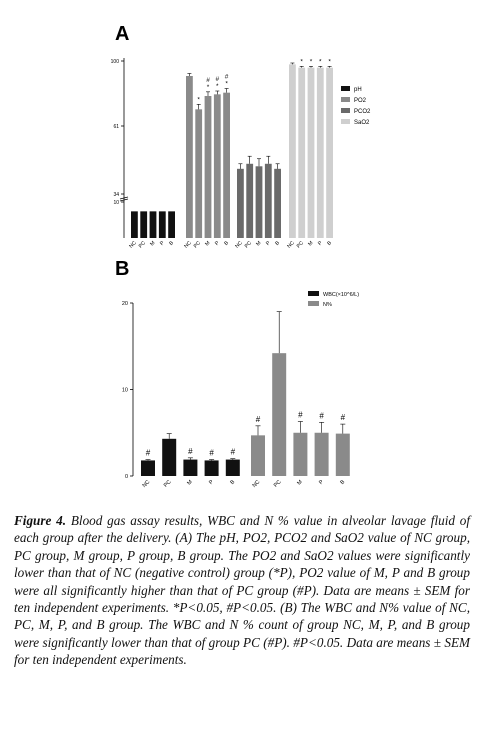 The width and height of the screenshot is (480, 730). Describe the element at coordinates (40, 520) in the screenshot. I see `figure-caption-label: Figure 4.` at that location.